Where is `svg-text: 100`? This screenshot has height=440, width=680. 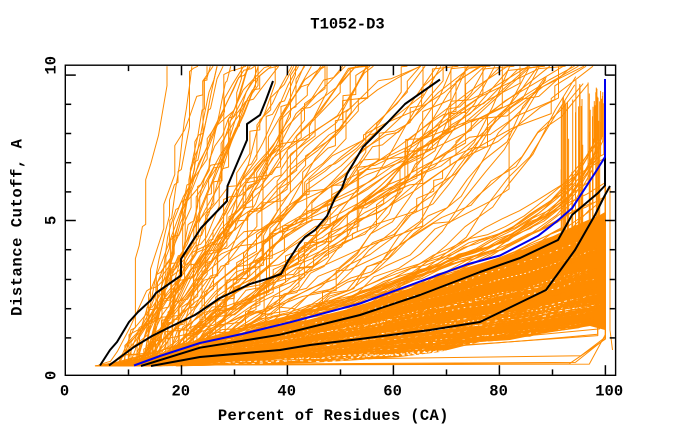 svg-text: 100 is located at coordinates (609, 391).